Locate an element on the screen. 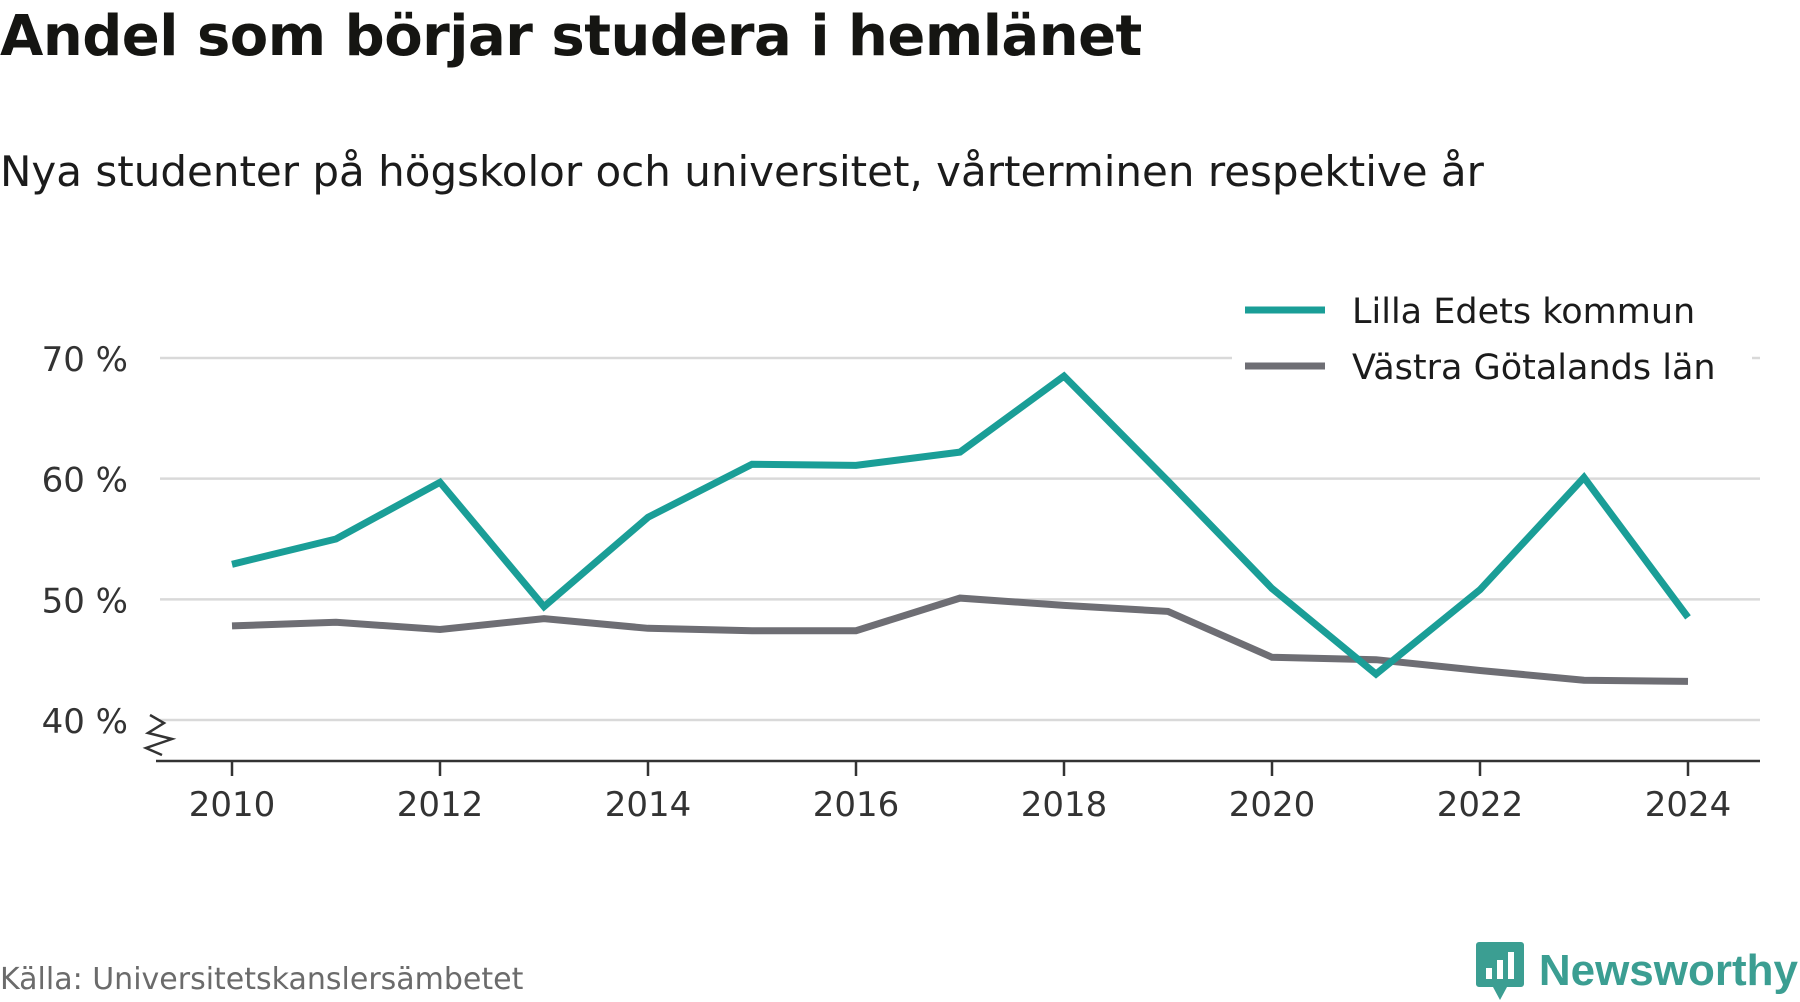 This screenshot has width=1800, height=1002. series-line-vastra-gotalands-lan is located at coordinates (960, 639).